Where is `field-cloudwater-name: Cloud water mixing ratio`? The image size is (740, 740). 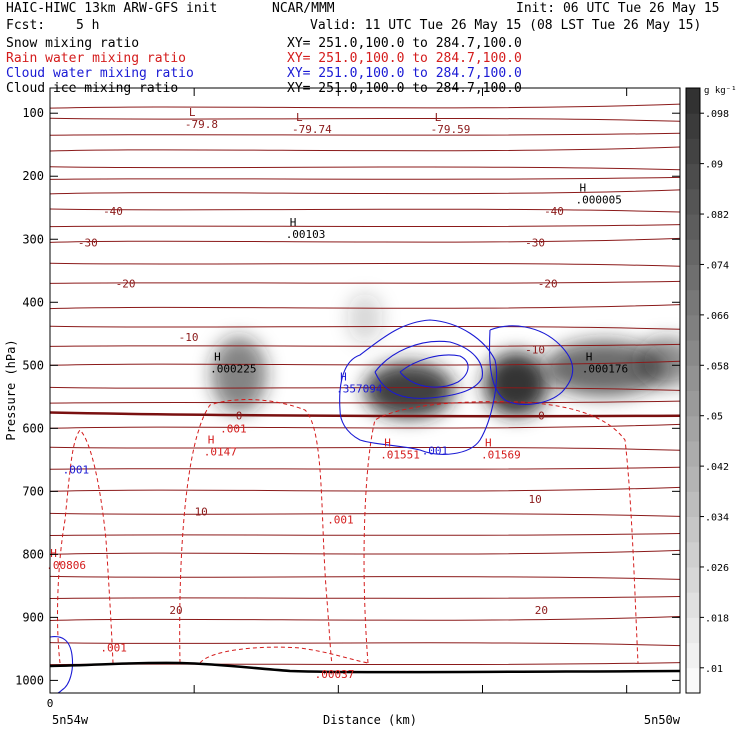 field-cloudwater-name: Cloud water mixing ratio is located at coordinates (100, 73).